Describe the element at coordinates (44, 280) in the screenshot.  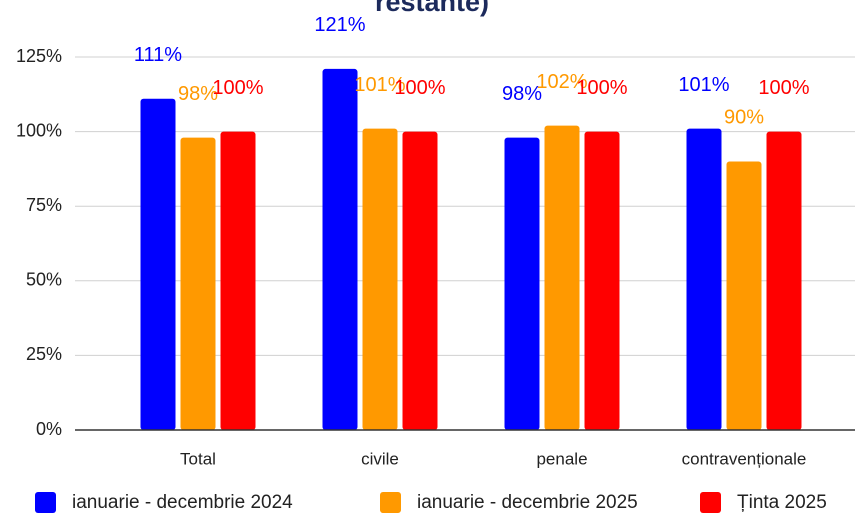
I see `y-tick-label: 50%` at that location.